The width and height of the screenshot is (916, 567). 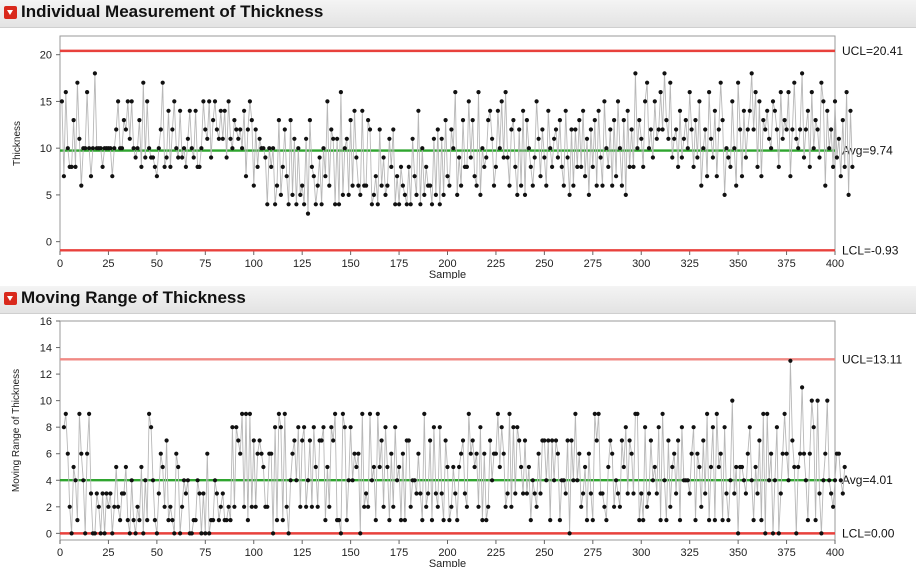 What do you see at coordinates (108, 264) in the screenshot?
I see `x-tick-label: 25` at bounding box center [108, 264].